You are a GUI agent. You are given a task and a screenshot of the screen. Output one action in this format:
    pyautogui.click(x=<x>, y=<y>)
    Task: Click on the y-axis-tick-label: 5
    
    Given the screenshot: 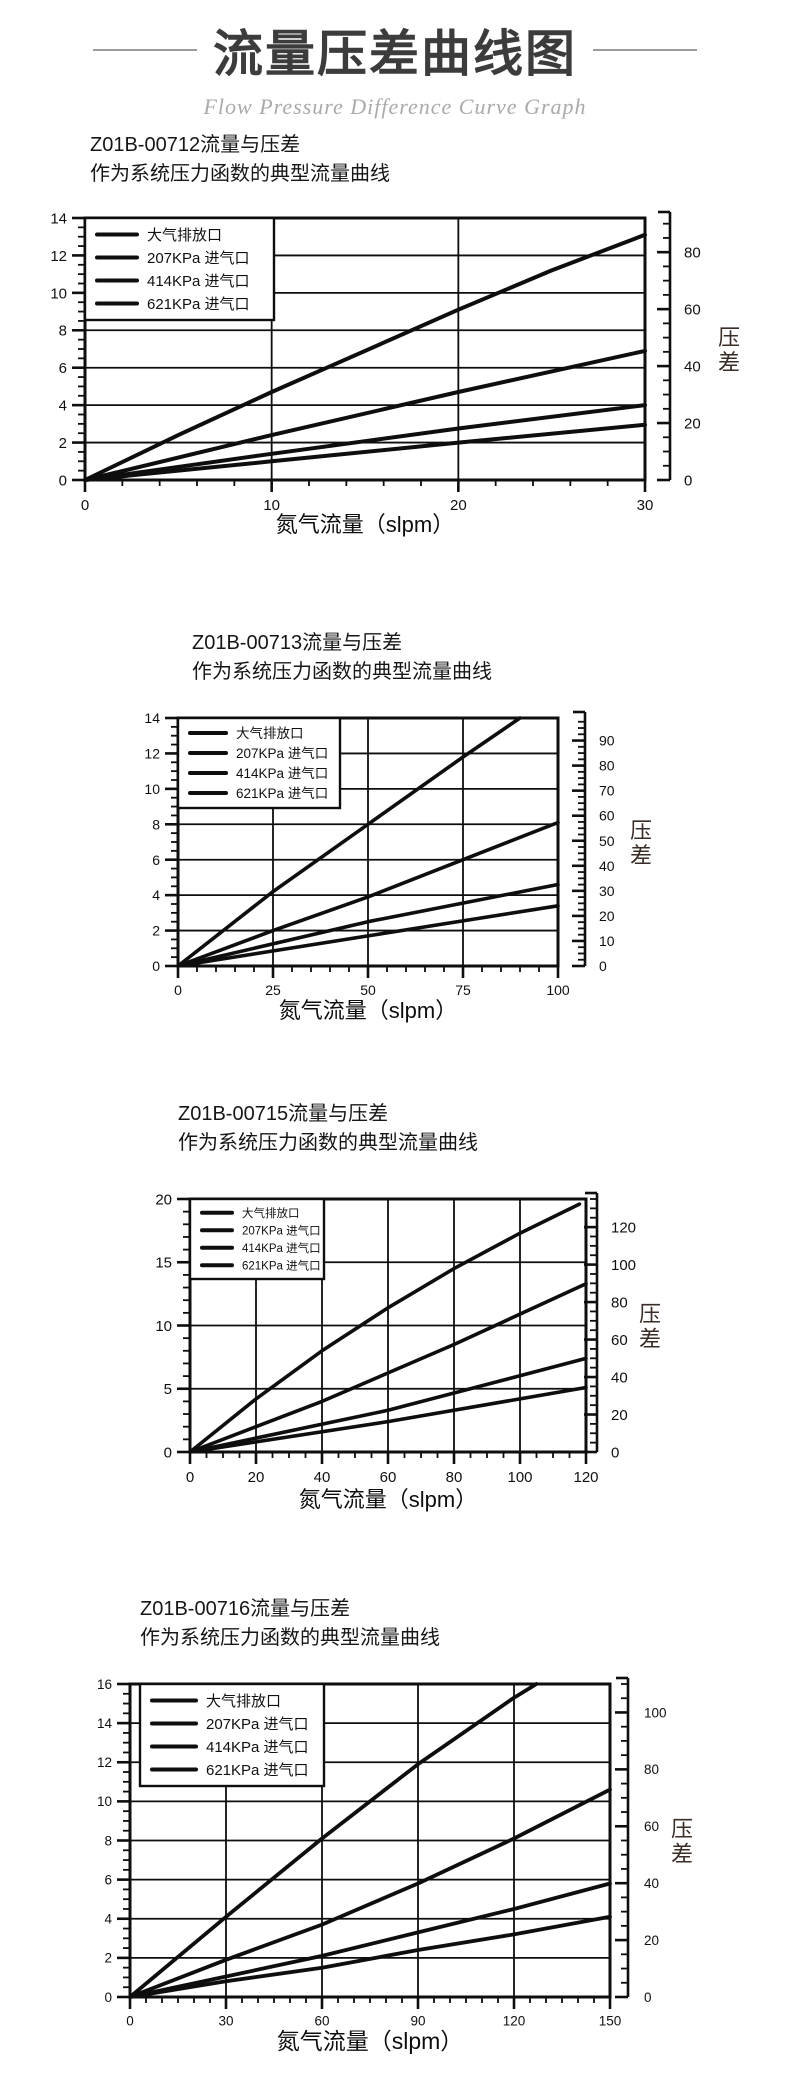 What is the action you would take?
    pyautogui.click(x=168, y=1389)
    